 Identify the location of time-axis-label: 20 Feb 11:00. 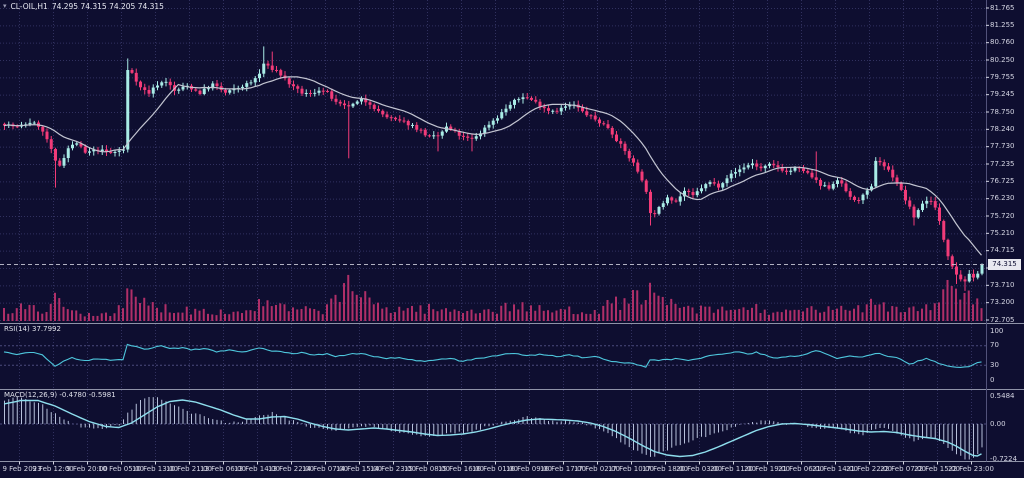
(733, 469).